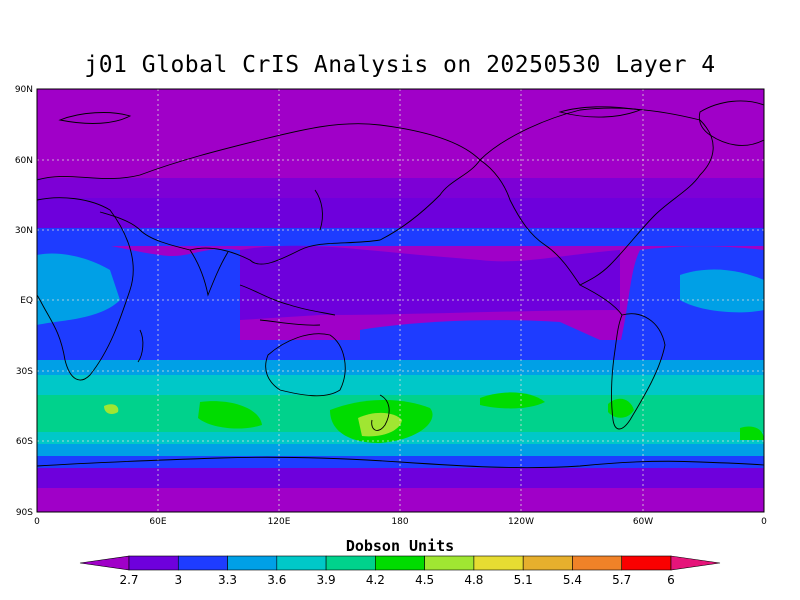  What do you see at coordinates (24, 90) in the screenshot?
I see `lat-label-90n: 90N` at bounding box center [24, 90].